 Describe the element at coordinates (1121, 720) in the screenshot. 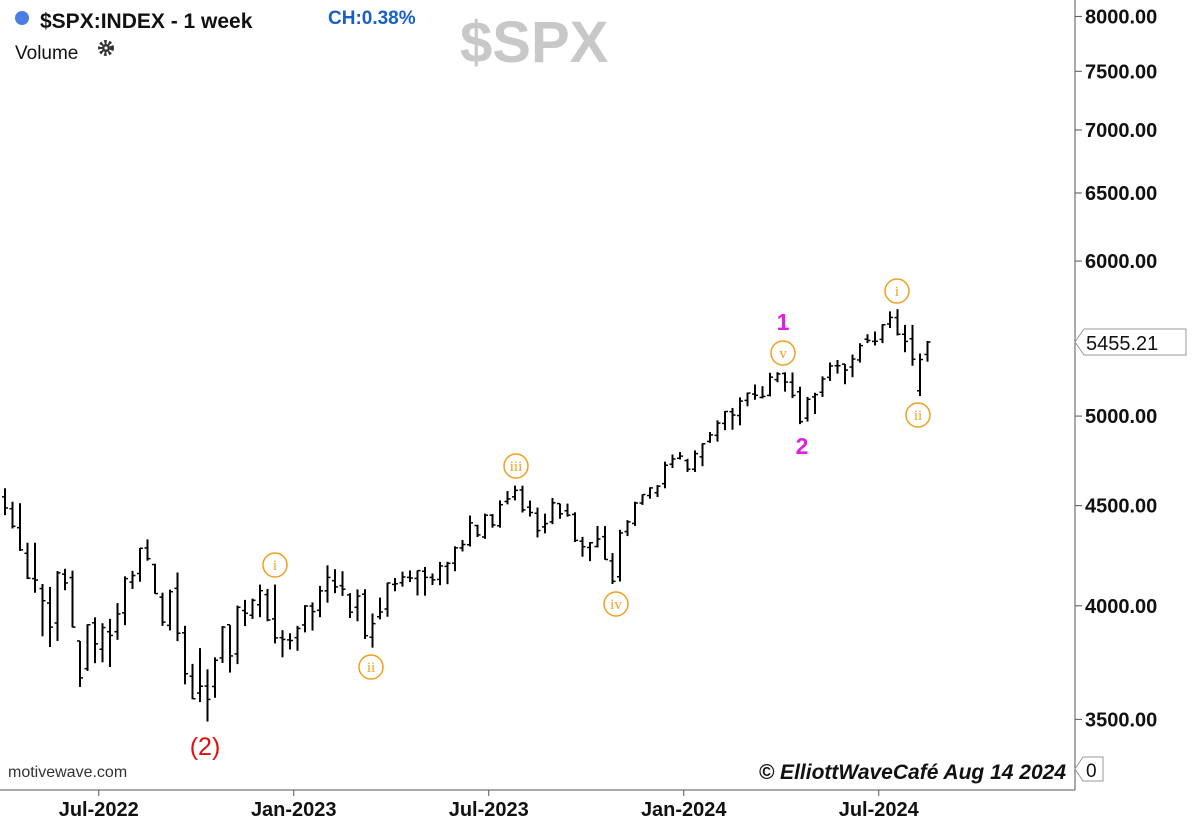

I see `y-tick-label: 3500.00` at that location.